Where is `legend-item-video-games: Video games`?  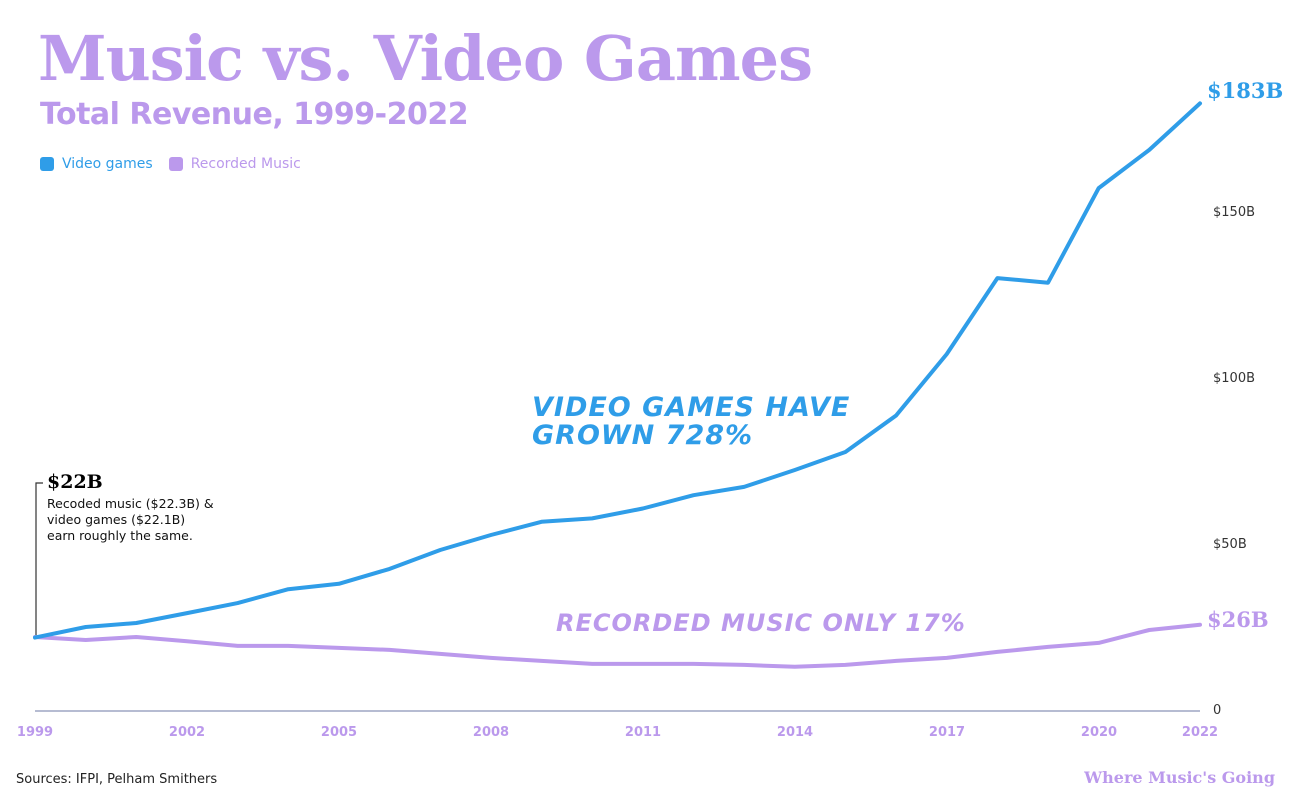
legend-item-video-games: Video games is located at coordinates (96, 164).